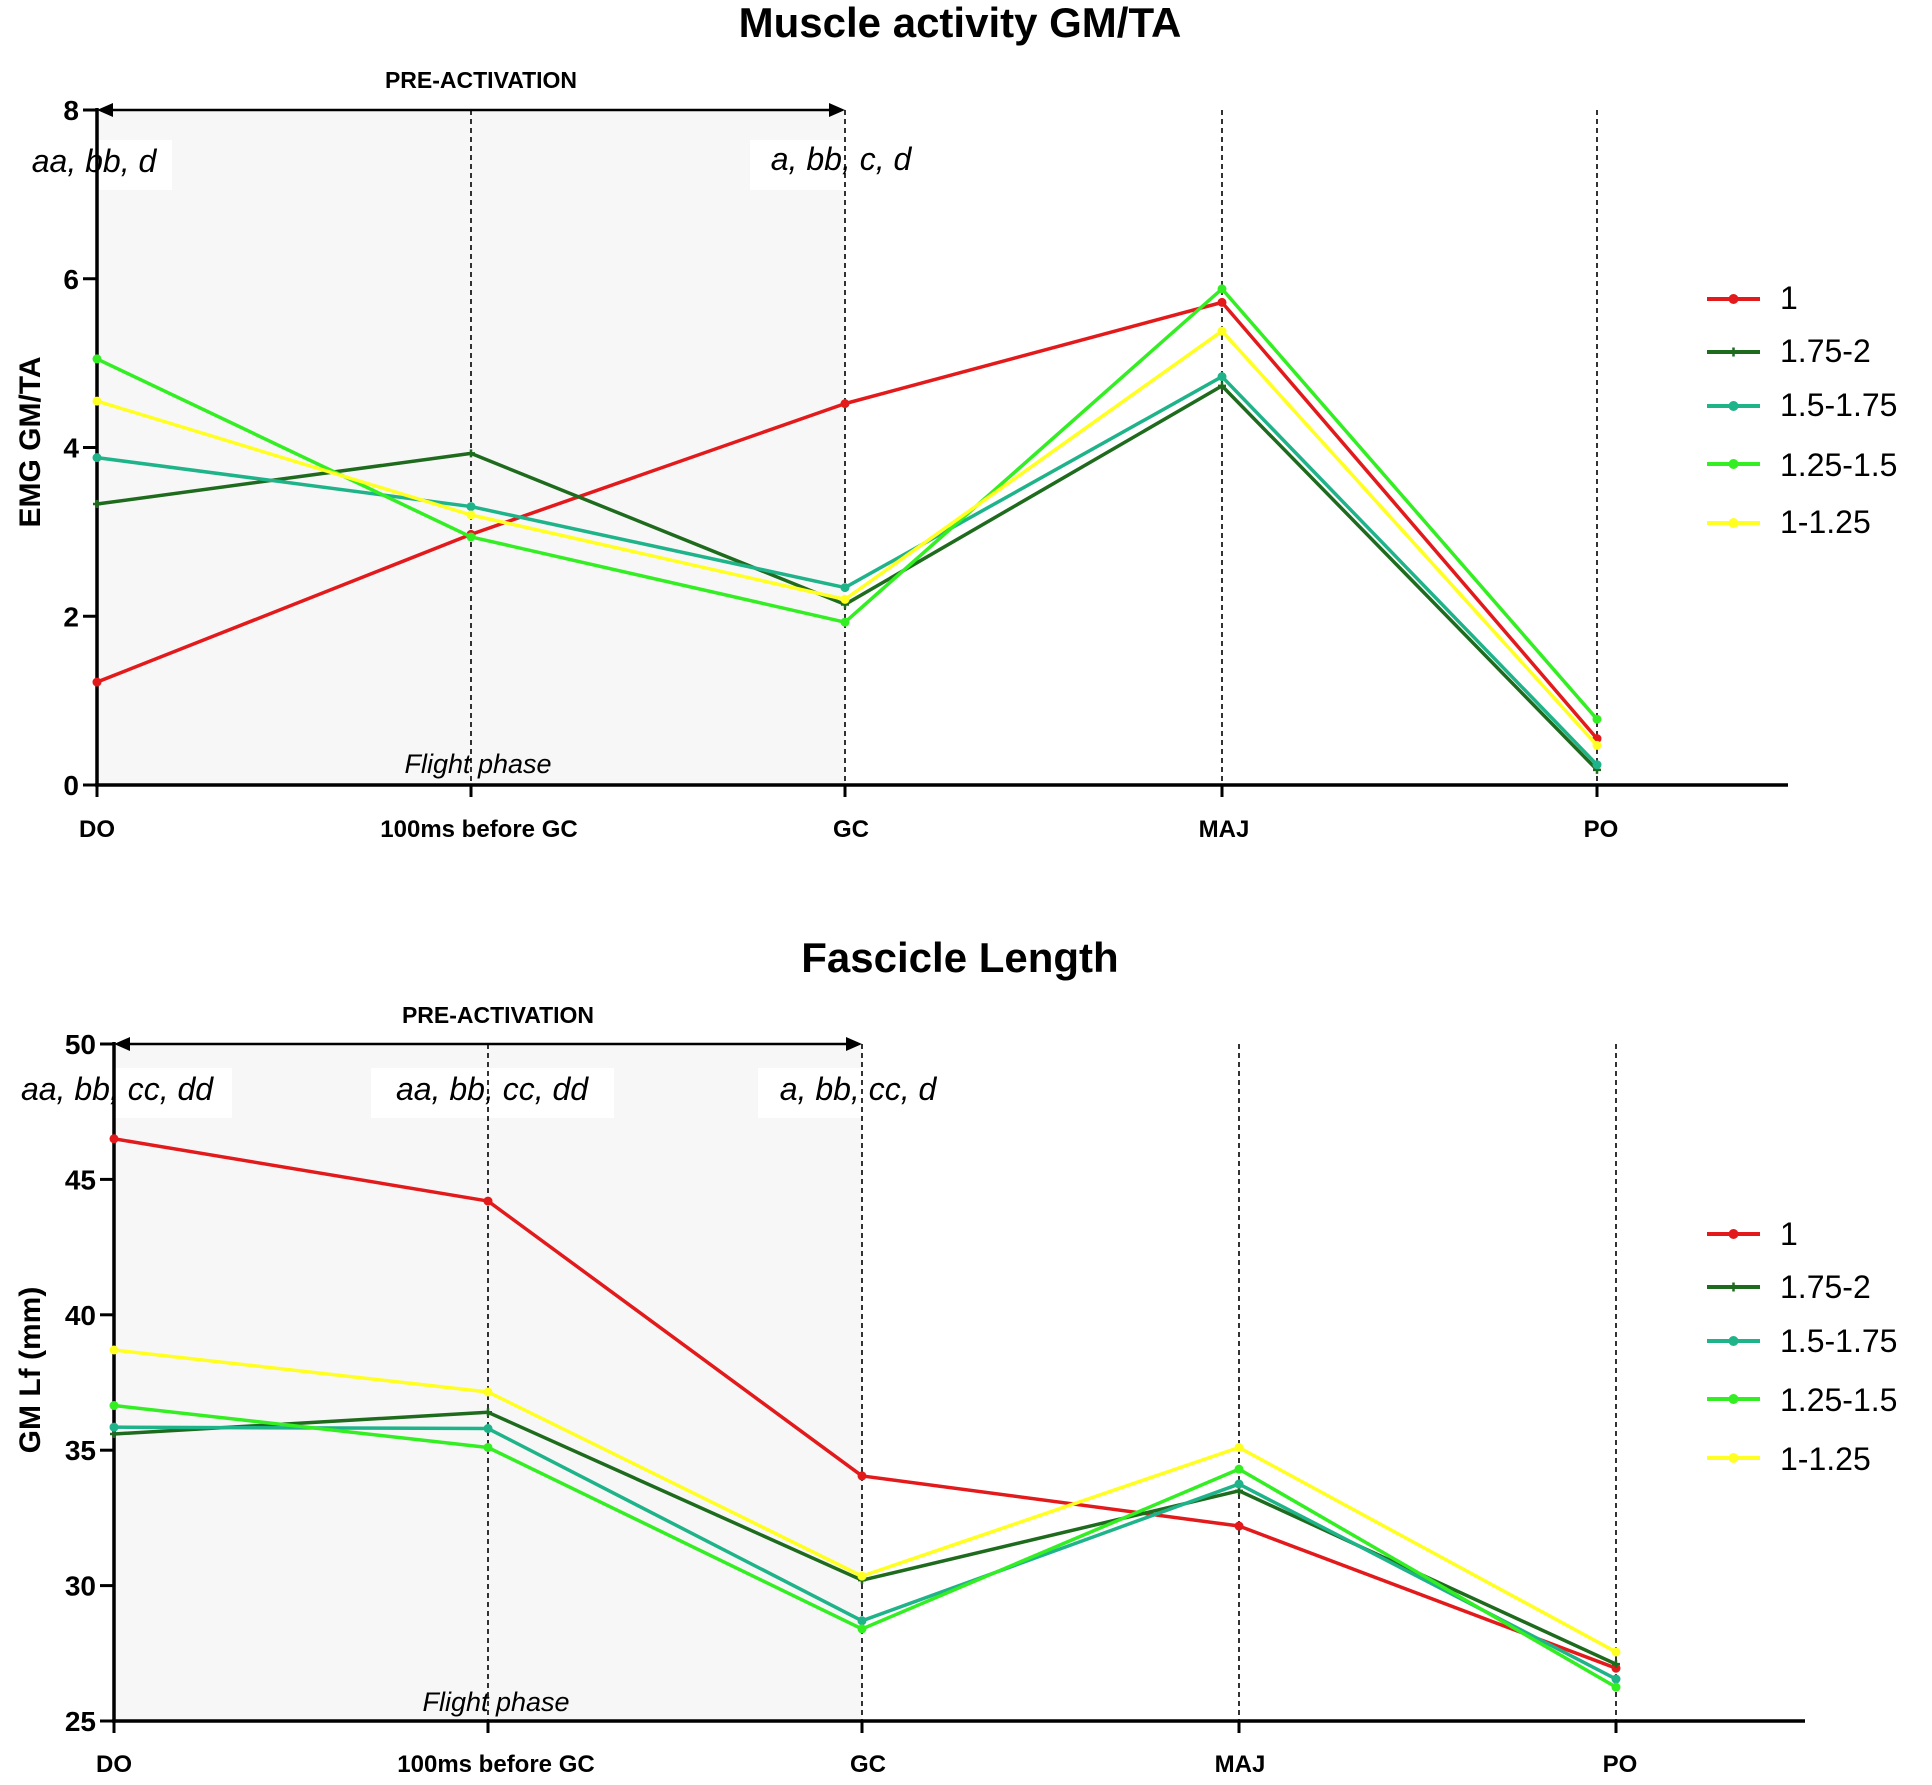 The height and width of the screenshot is (1785, 1932). What do you see at coordinates (30, 441) in the screenshot?
I see `y-axis-label: EMG GM/TA` at bounding box center [30, 441].